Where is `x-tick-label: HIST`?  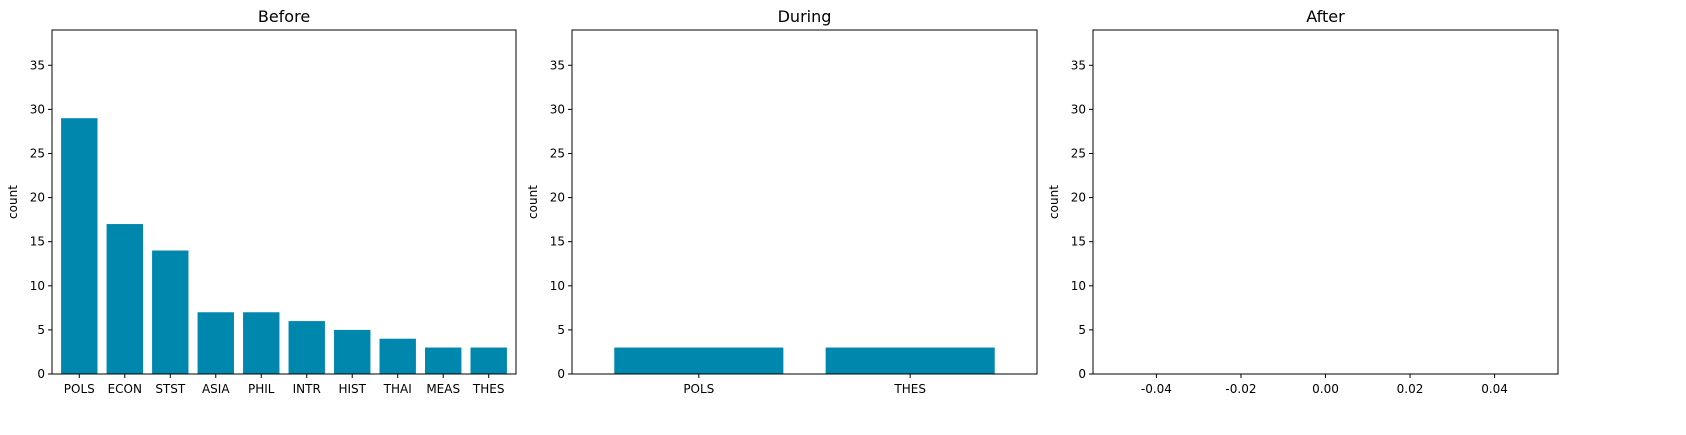
x-tick-label: HIST is located at coordinates (352, 389).